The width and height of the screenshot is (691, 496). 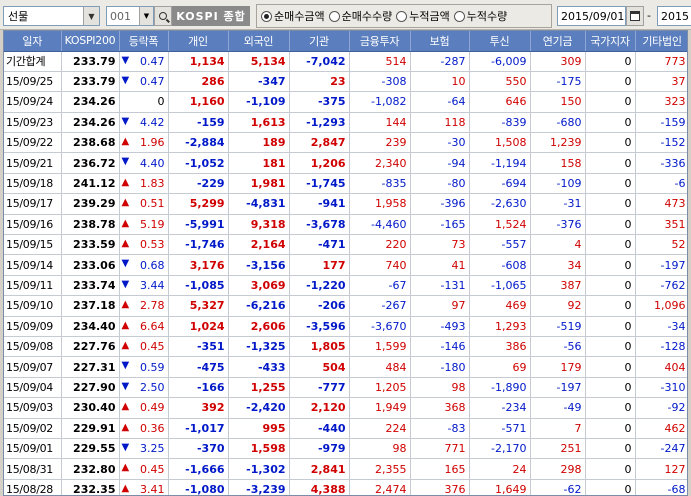 What do you see at coordinates (674, 16) in the screenshot?
I see `end-date-input: 2015` at bounding box center [674, 16].